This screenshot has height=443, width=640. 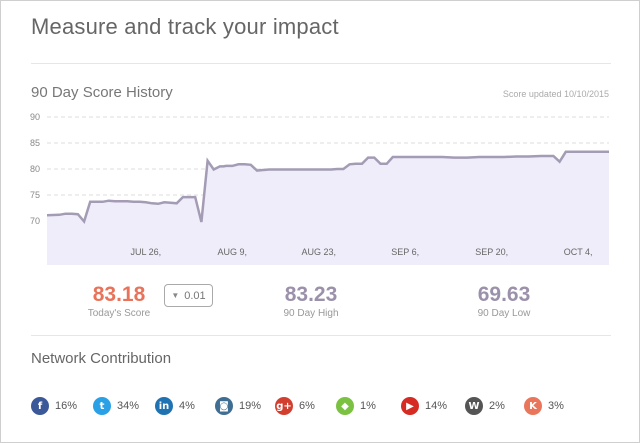 I want to click on wordpress-icon: W, so click(x=474, y=406).